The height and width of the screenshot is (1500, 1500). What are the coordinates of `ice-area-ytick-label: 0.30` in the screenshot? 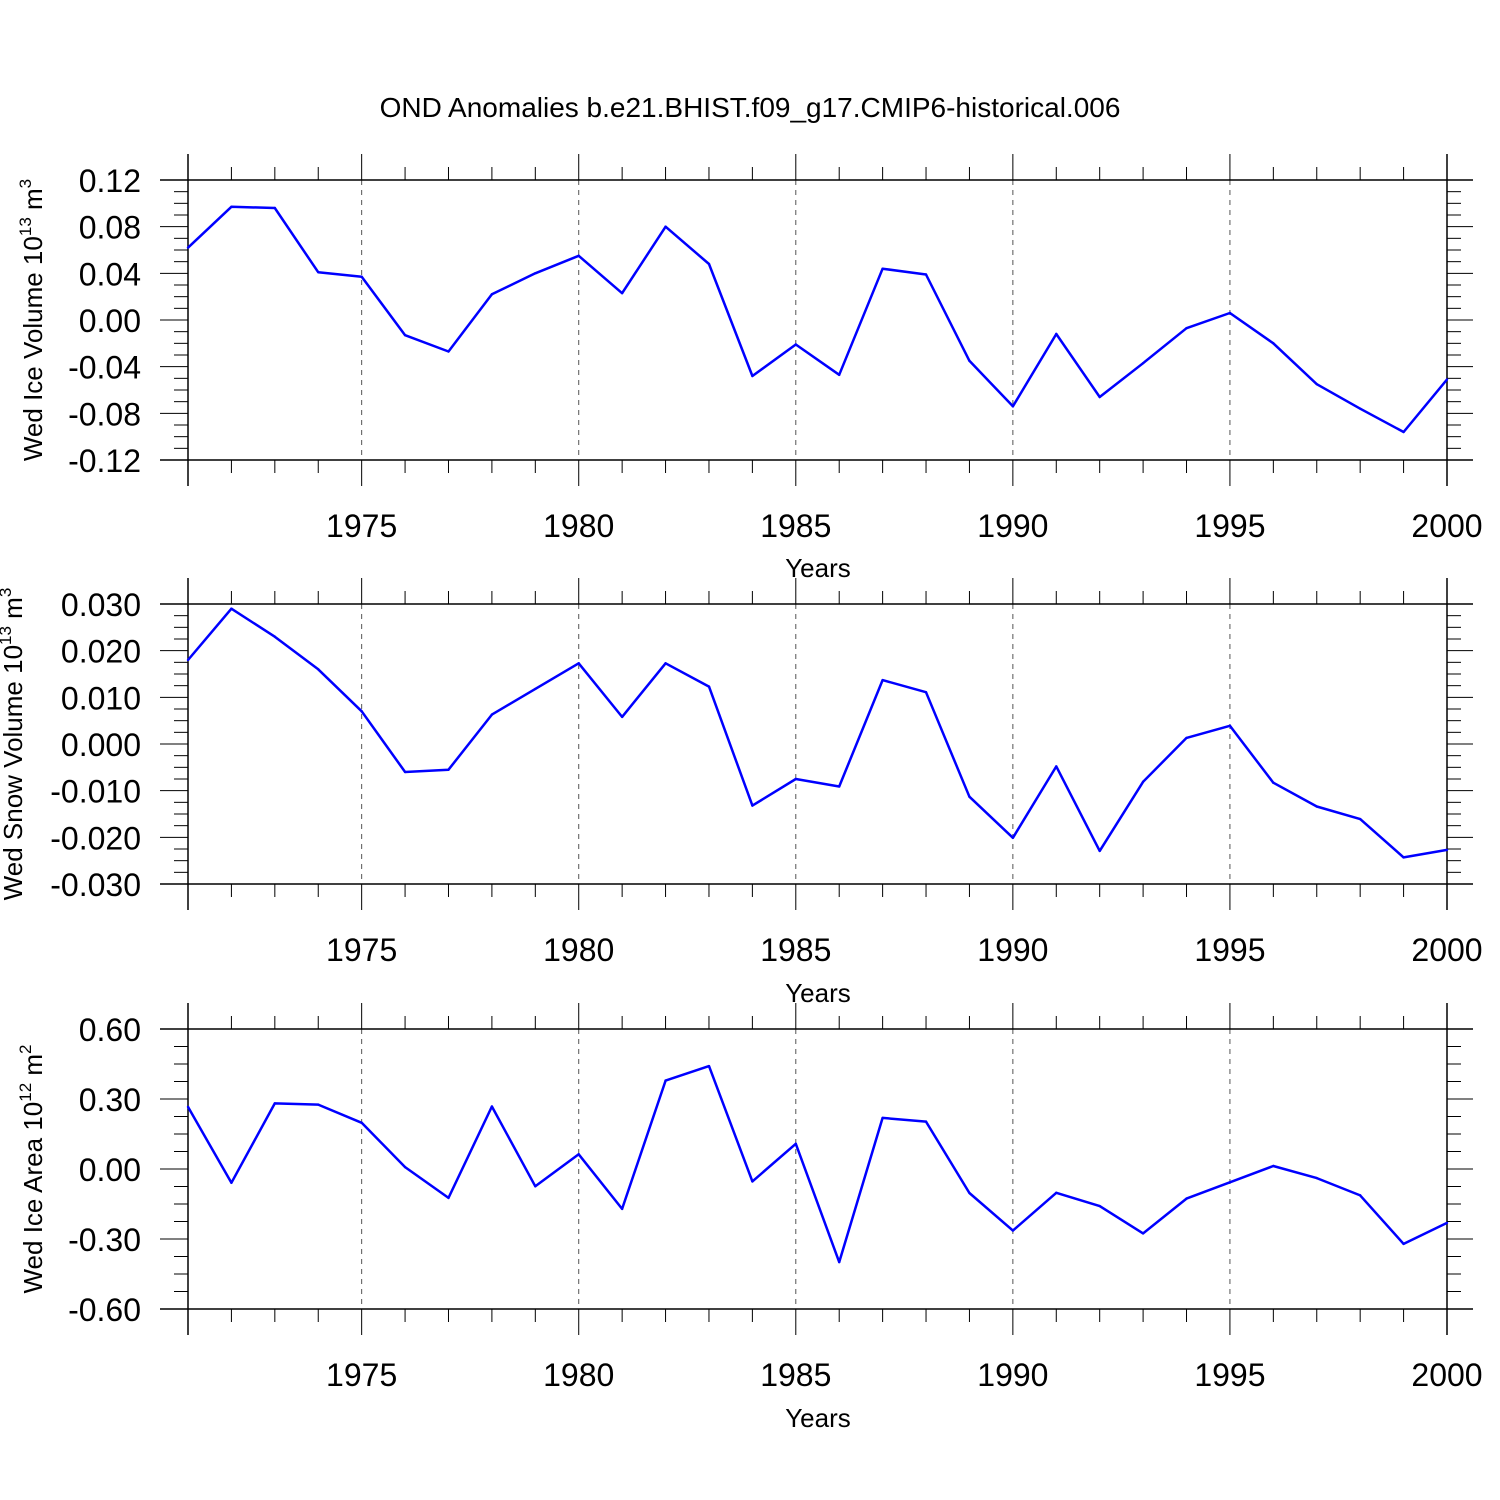 It's located at (110, 1100).